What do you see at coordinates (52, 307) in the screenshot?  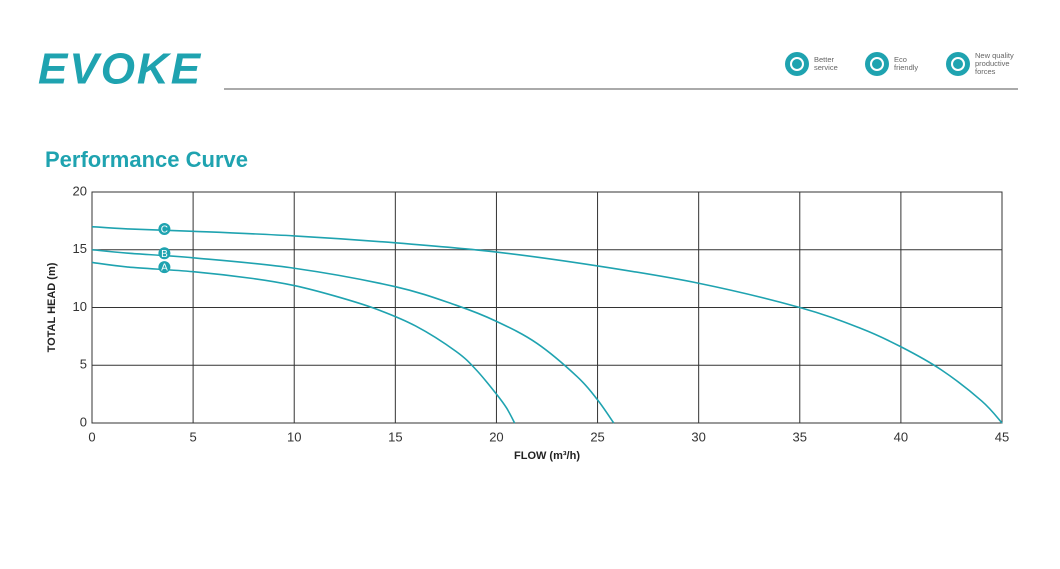 I see `y-axis-label: TOTAL HEAD (m)` at bounding box center [52, 307].